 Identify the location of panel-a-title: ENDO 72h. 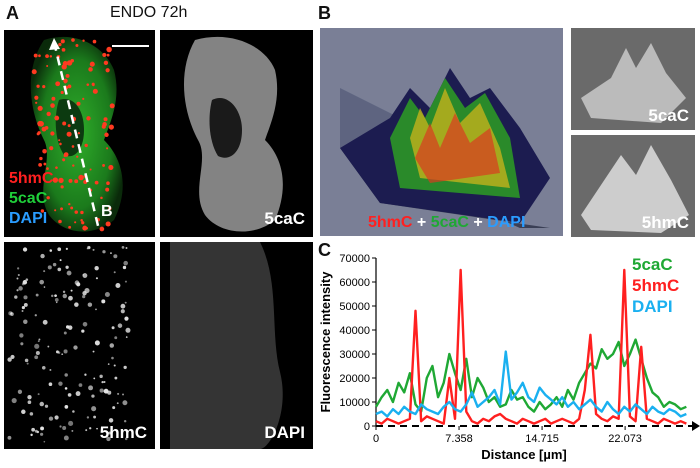
(149, 12).